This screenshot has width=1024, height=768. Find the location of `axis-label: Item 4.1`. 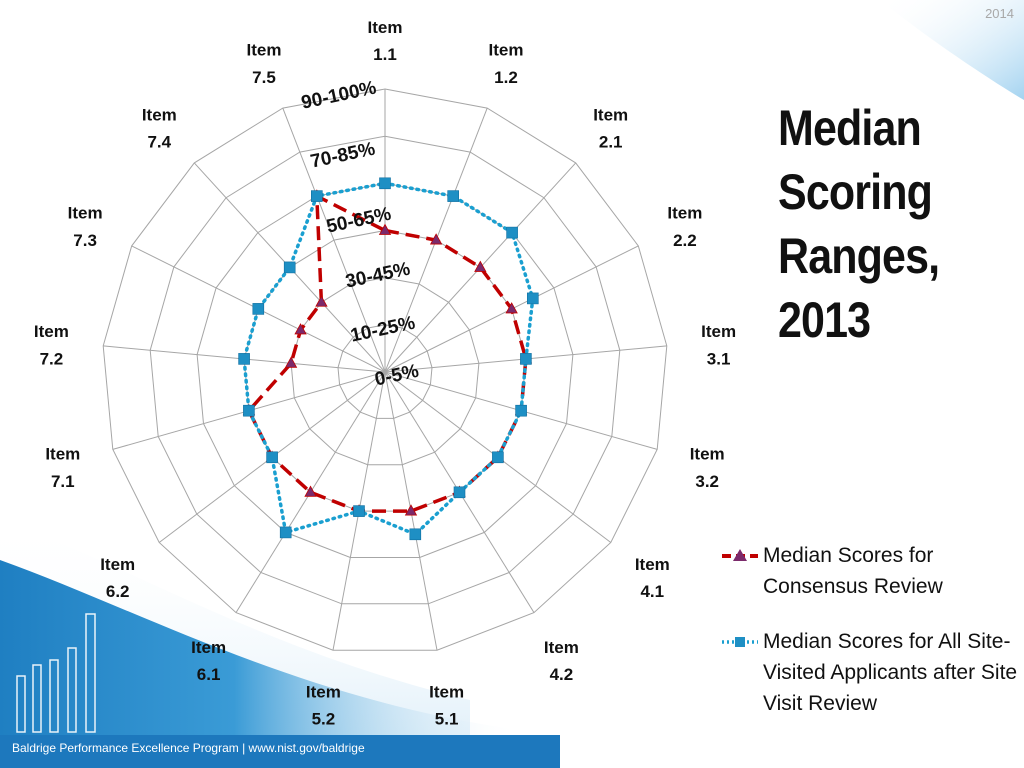

axis-label: Item 4.1 is located at coordinates (652, 578).